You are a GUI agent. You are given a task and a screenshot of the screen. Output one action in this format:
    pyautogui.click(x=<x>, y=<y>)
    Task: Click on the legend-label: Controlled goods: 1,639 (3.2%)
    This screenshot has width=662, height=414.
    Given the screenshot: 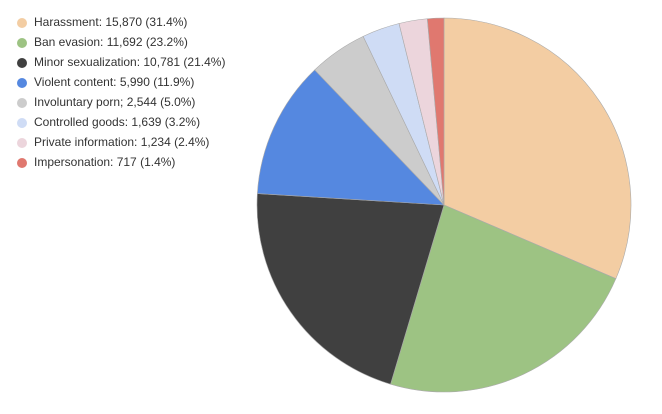 What is the action you would take?
    pyautogui.click(x=117, y=122)
    